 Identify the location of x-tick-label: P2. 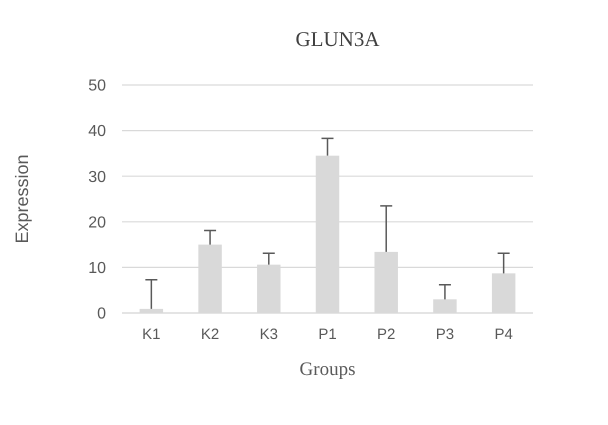
(386, 334).